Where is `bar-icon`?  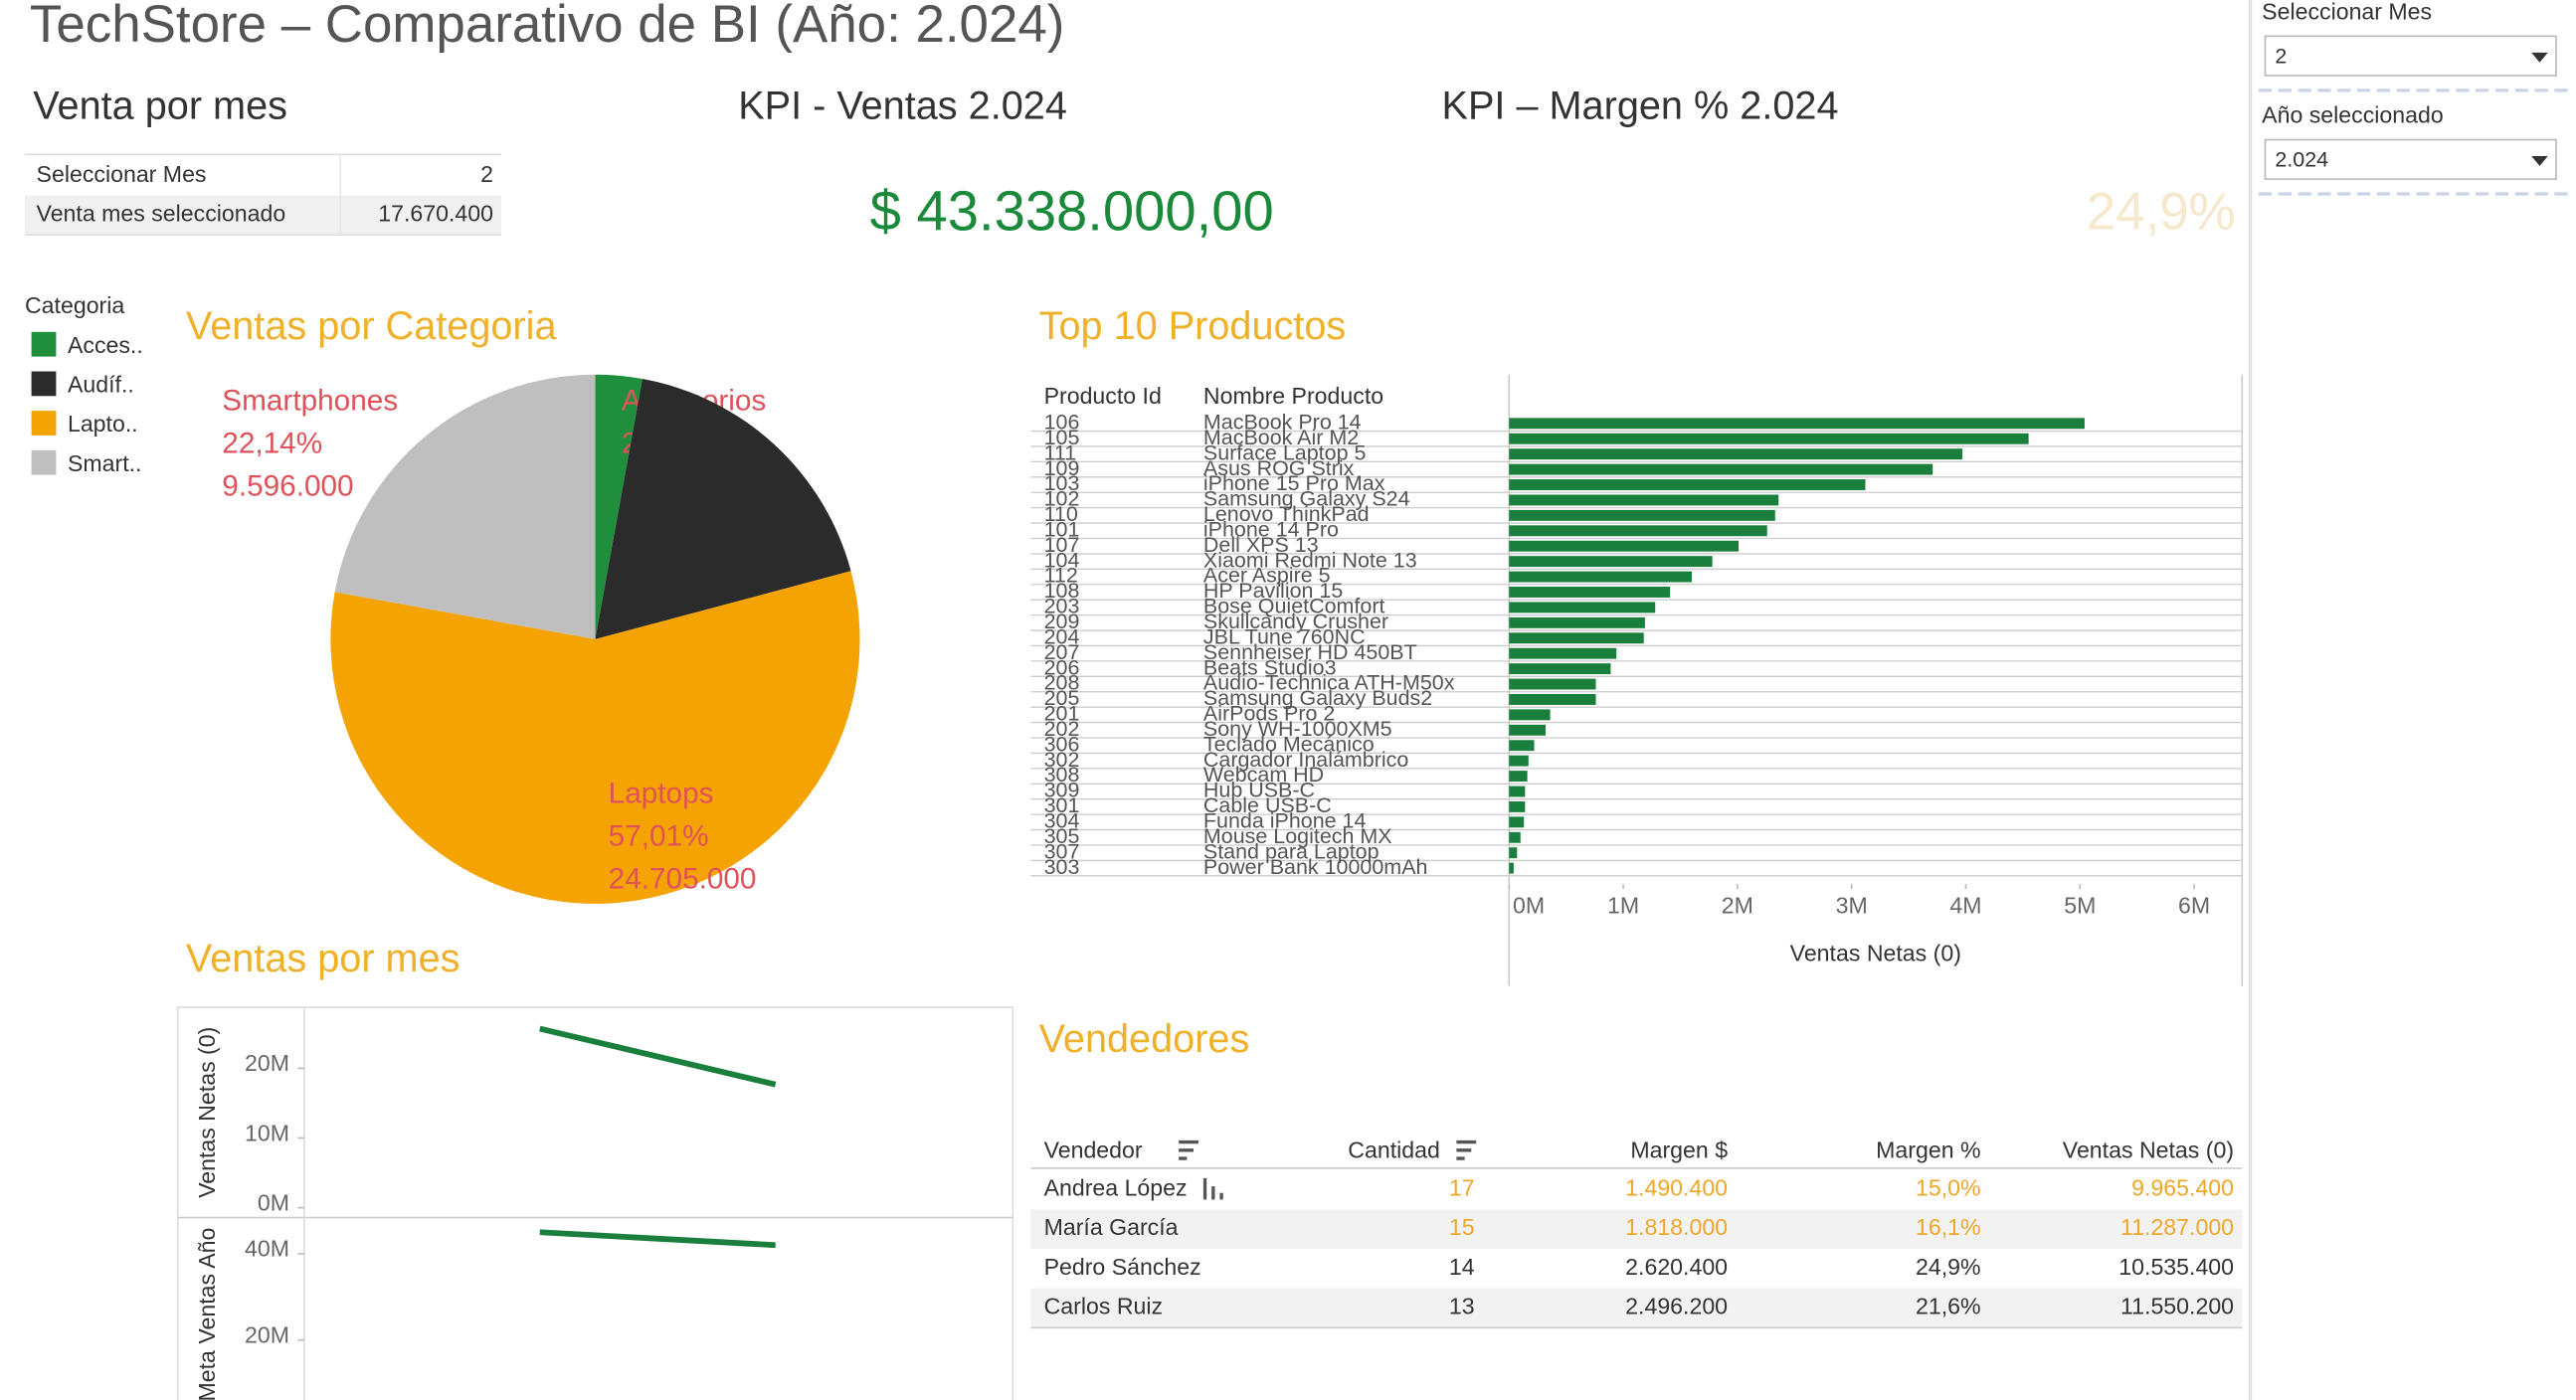
bar-icon is located at coordinates (1212, 1188).